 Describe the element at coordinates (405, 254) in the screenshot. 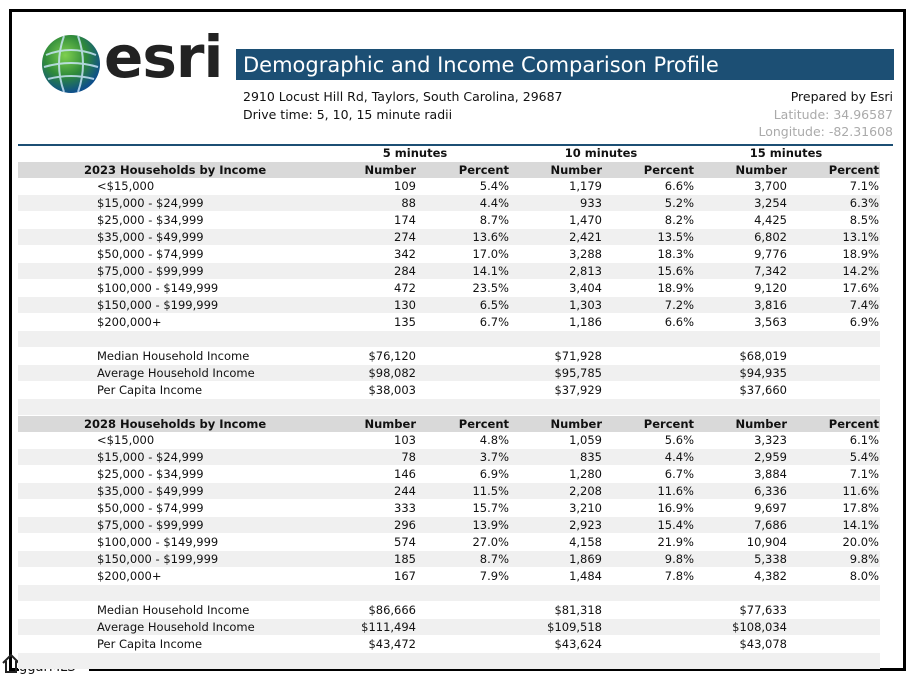

I see `cell: 342` at that location.